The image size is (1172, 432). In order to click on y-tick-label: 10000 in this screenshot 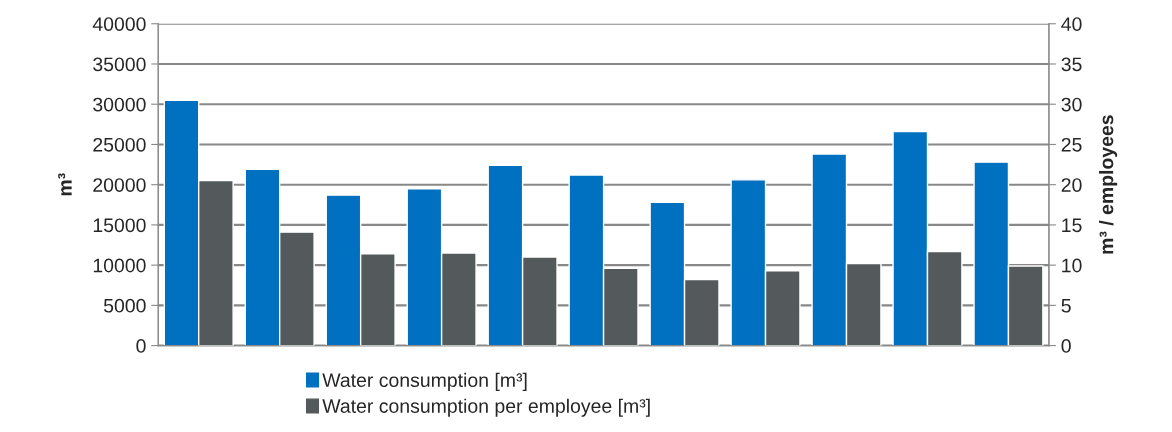, I will do `click(119, 265)`.